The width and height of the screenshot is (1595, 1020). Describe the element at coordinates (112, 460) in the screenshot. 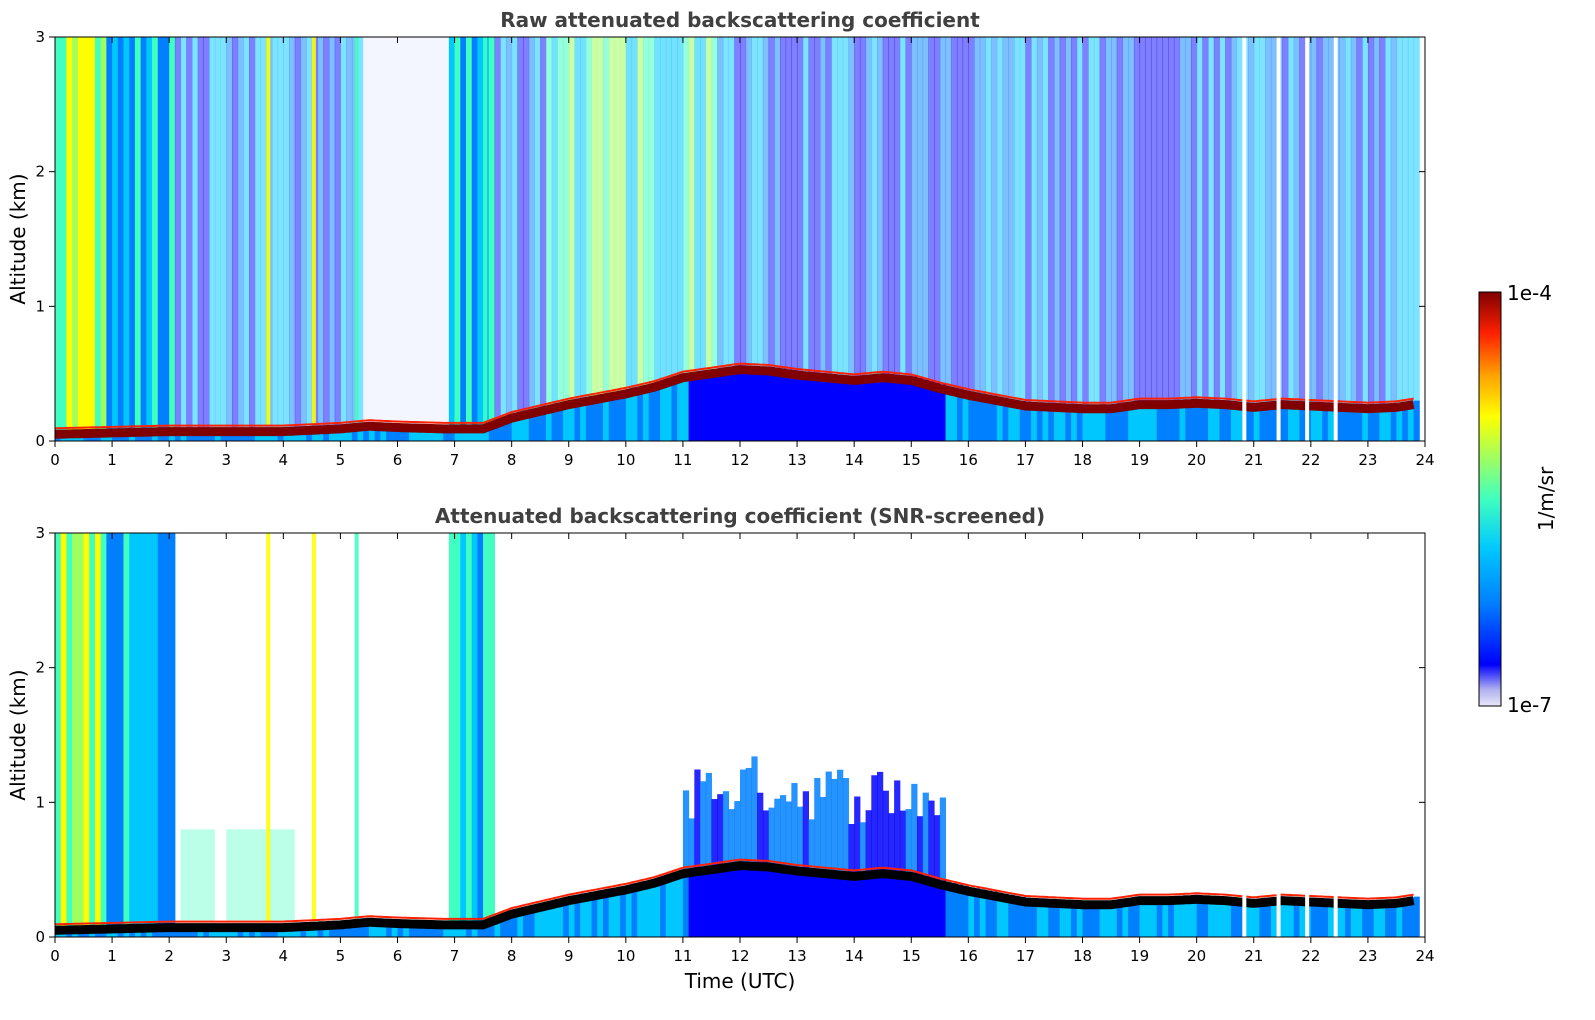

I see `x-tick-label: 1` at that location.